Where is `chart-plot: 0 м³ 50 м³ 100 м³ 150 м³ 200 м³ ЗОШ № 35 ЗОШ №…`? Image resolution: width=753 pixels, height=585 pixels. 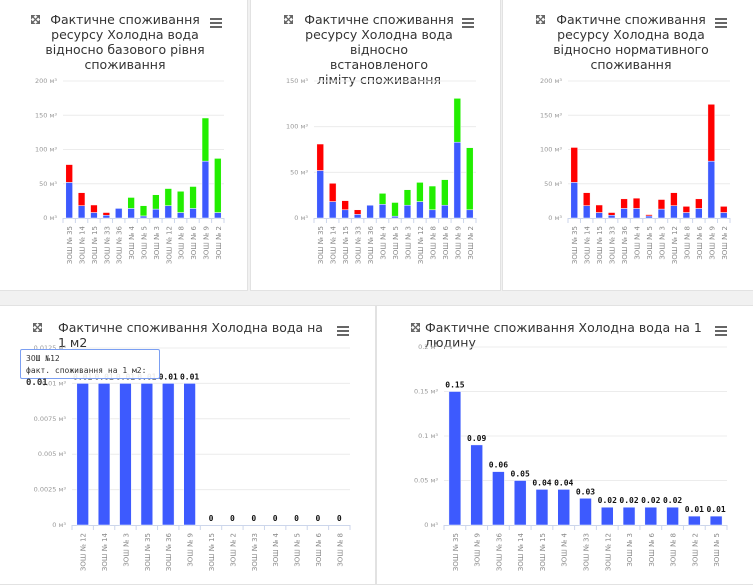 chart-plot: 0 м³ 50 м³ 100 м³ 150 м³ 200 м³ ЗОШ № 35 ЗОШ №… is located at coordinates (635, 170).